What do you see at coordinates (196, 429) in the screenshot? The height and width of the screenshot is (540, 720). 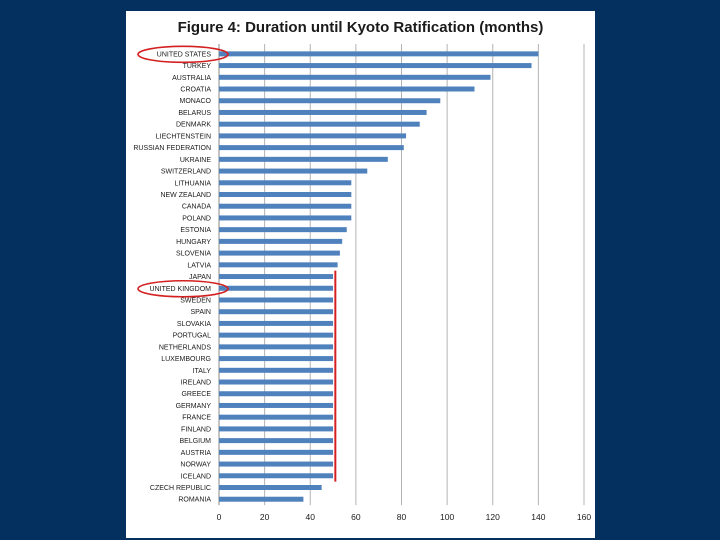 I see `category-label: FINLAND` at bounding box center [196, 429].